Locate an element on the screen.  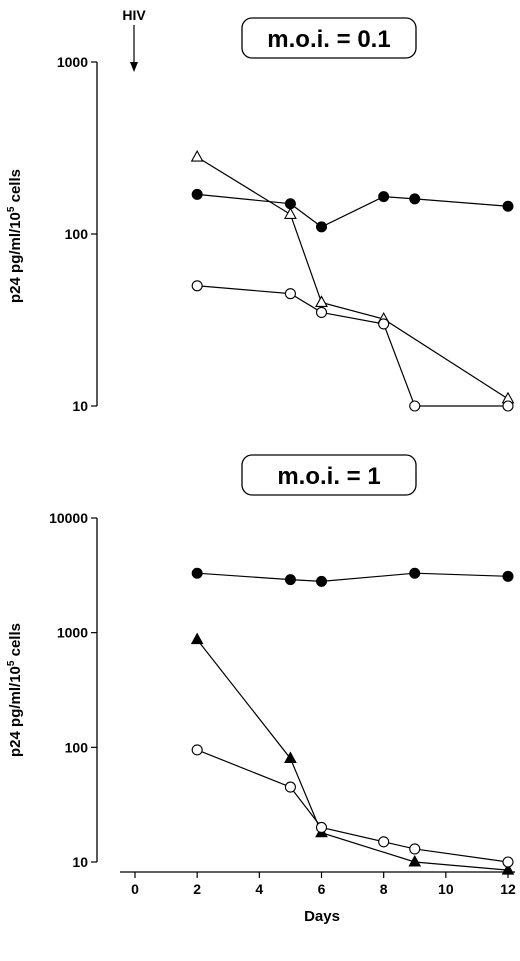
hiv-arrow-head is located at coordinates (134, 67).